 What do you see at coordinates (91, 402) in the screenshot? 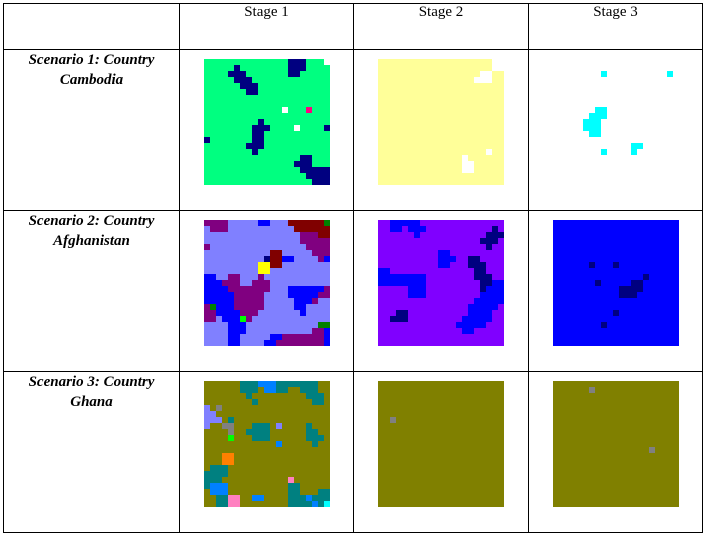
I see `scenario-3-country: Ghana` at bounding box center [91, 402].